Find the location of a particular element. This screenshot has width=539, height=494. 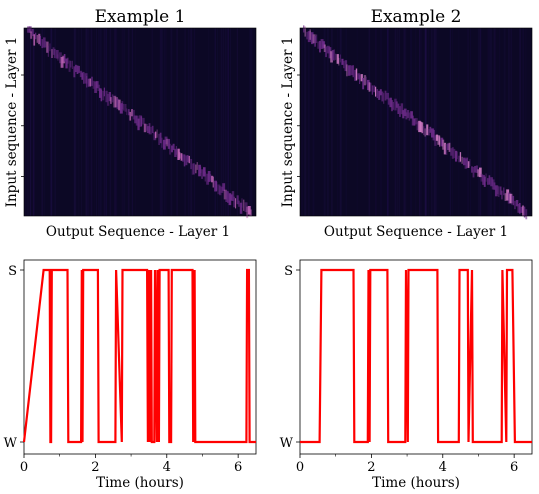

x-tick-label: 4 is located at coordinates (443, 467).